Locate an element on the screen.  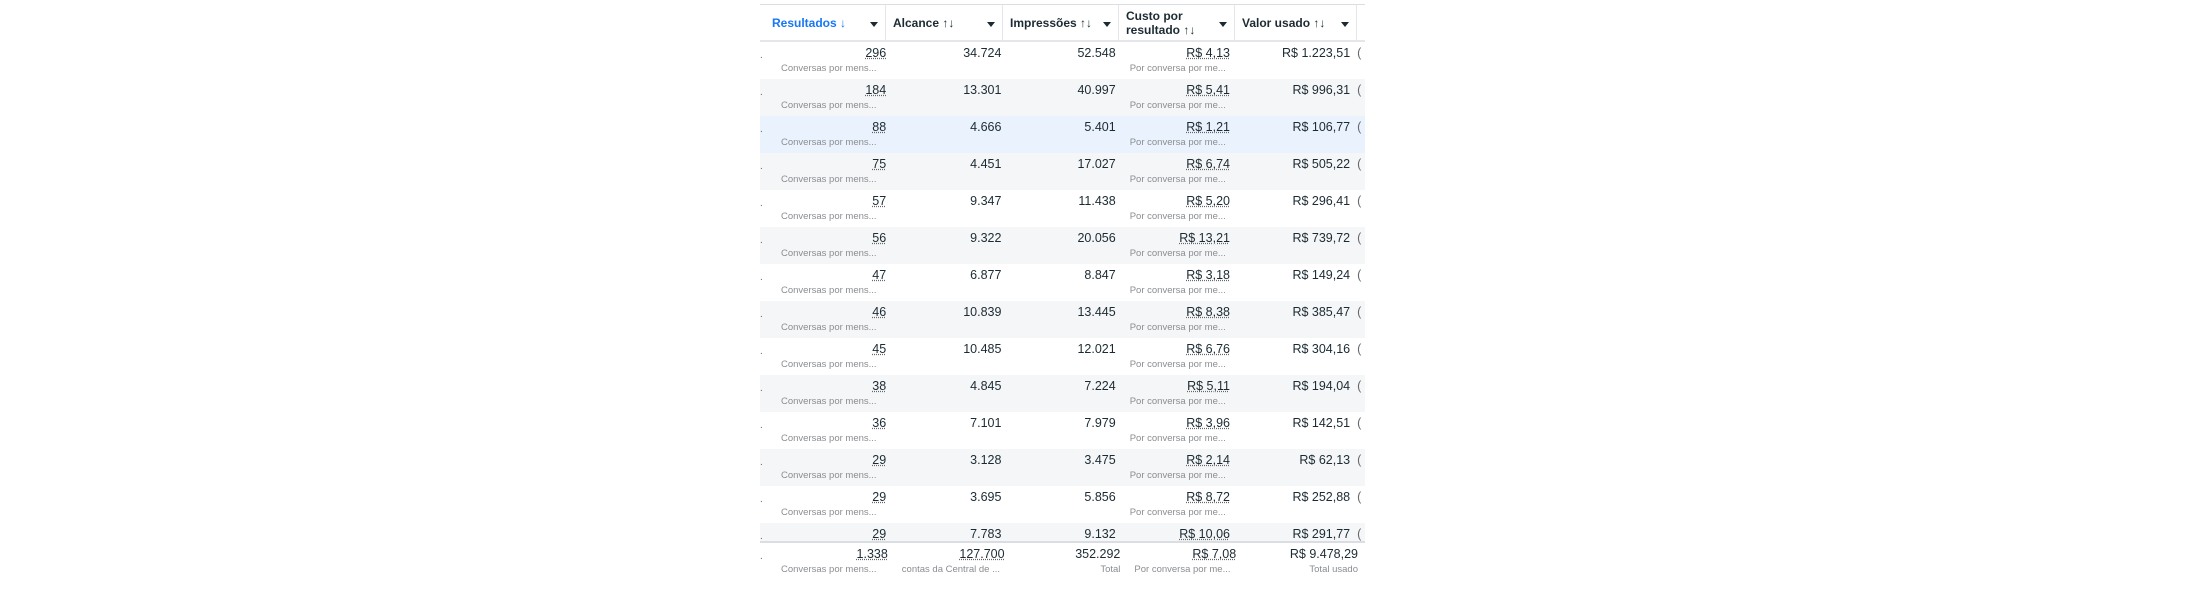
cost-value: R$ 8,38 is located at coordinates (1208, 312).